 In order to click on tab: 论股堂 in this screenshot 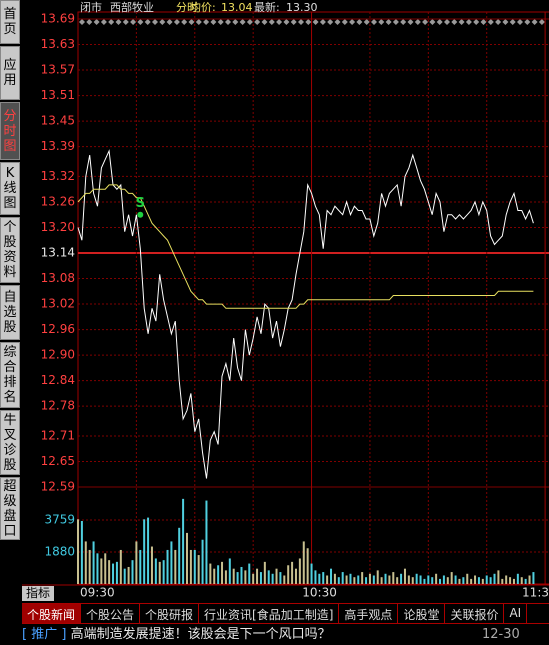, I will do `click(422, 613)`.